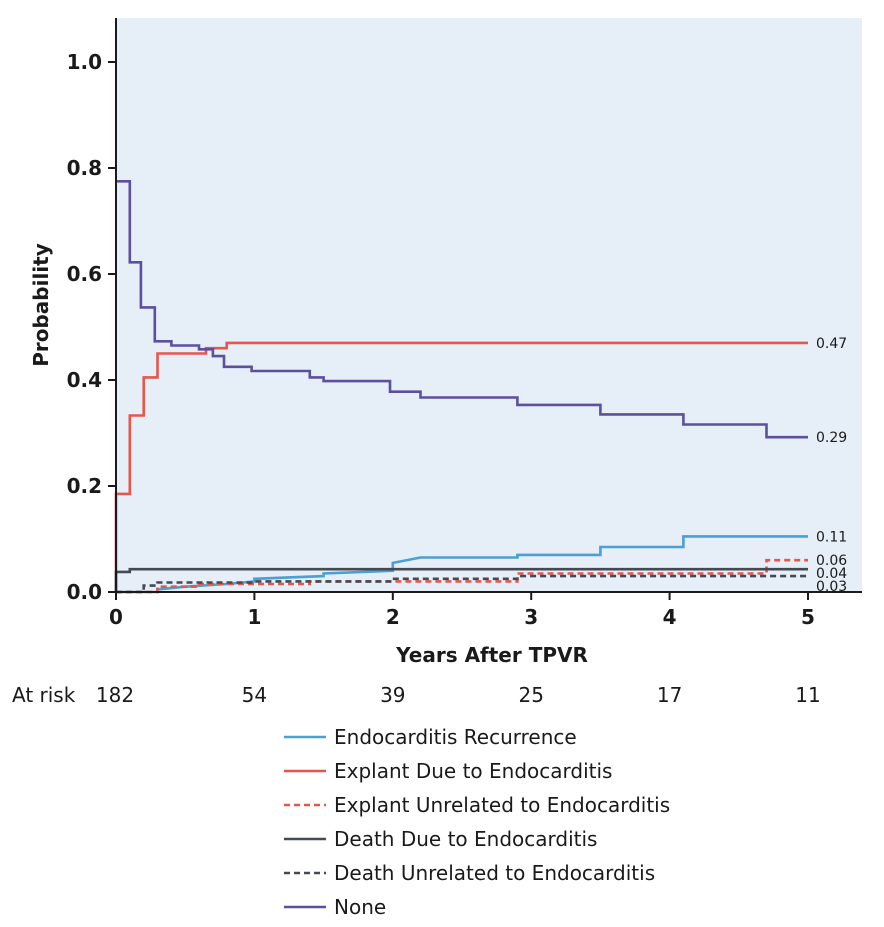 This screenshot has width=884, height=927. What do you see at coordinates (531, 617) in the screenshot?
I see `x-tick-label: 3` at bounding box center [531, 617].